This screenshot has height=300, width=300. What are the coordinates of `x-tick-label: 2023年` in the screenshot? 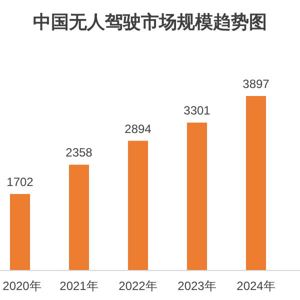 It's located at (197, 286).